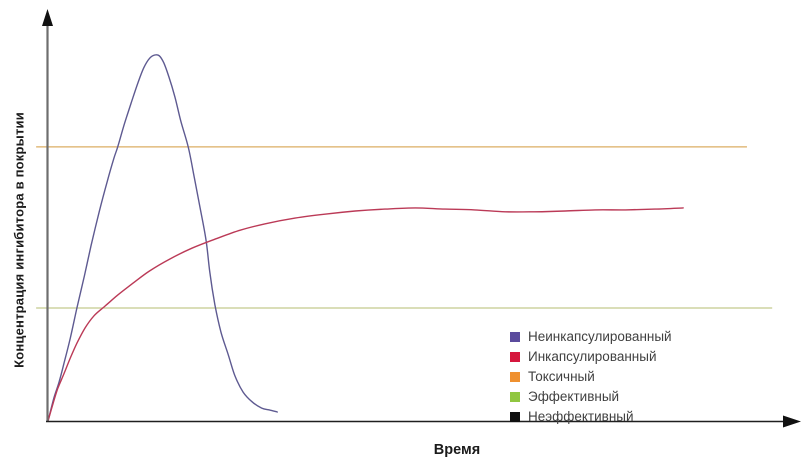 Image resolution: width=812 pixels, height=464 pixels. I want to click on legend-label-encapsulated: Инкапсулированный, so click(592, 356).